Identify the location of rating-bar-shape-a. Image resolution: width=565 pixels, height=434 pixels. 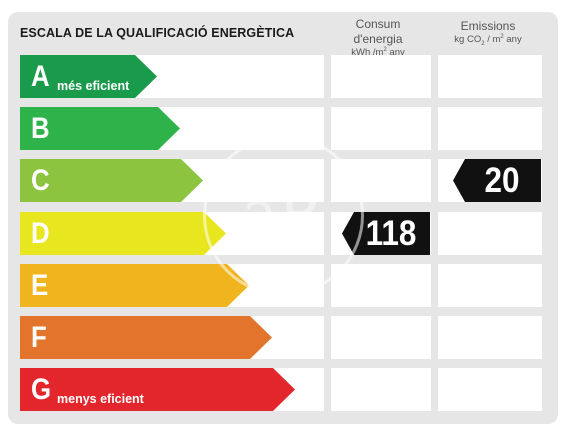
(88, 76).